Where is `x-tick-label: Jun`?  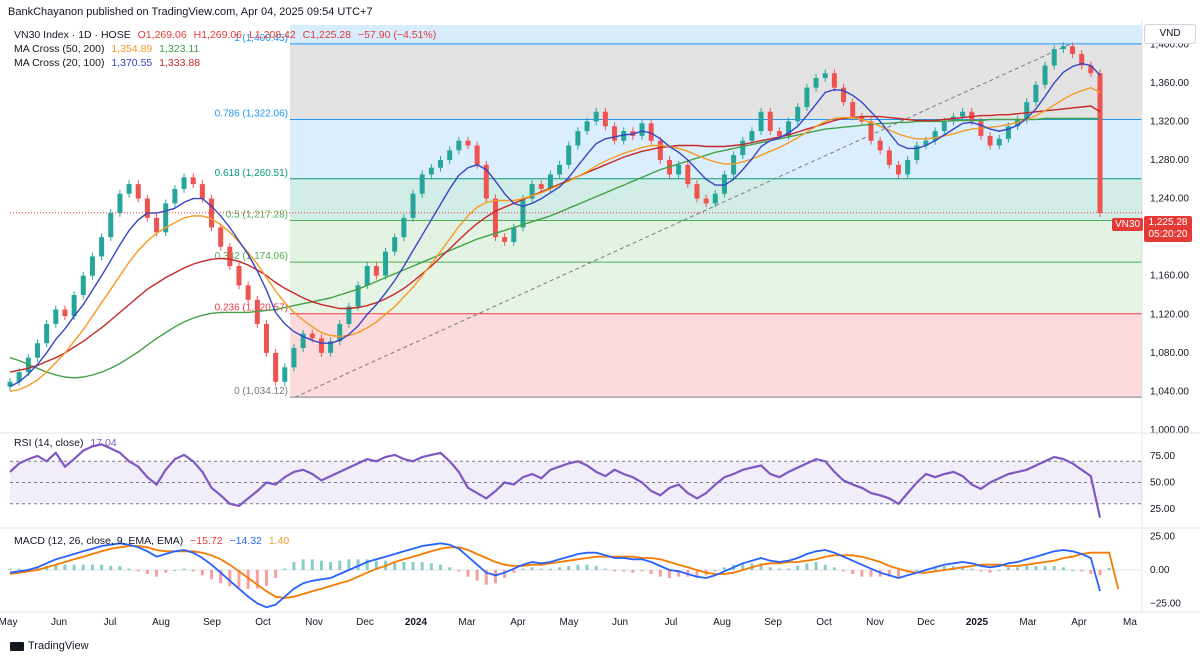
x-tick-label: Jun is located at coordinates (620, 622).